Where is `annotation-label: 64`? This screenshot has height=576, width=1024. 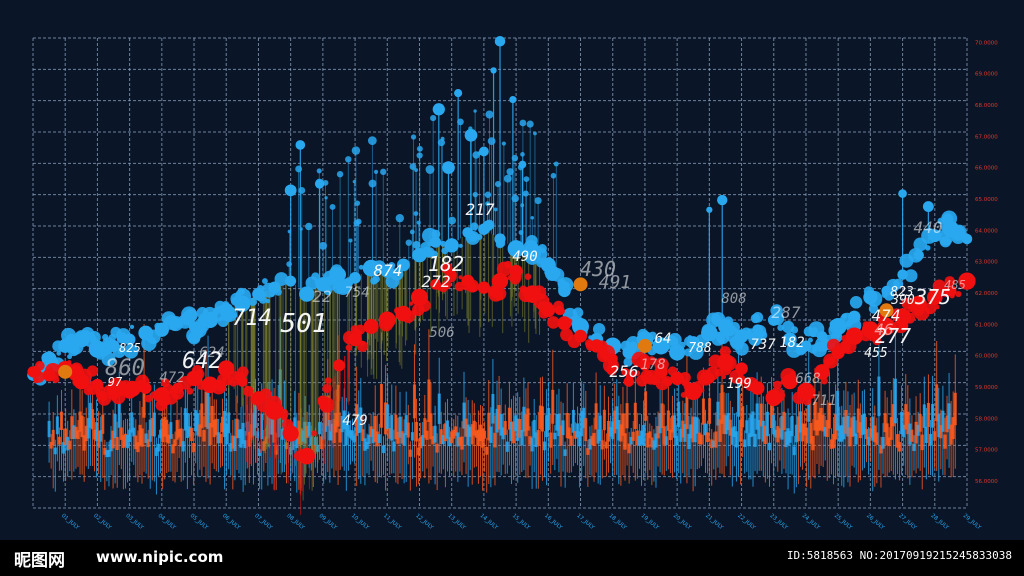
annotation-label: 64 is located at coordinates (663, 339).